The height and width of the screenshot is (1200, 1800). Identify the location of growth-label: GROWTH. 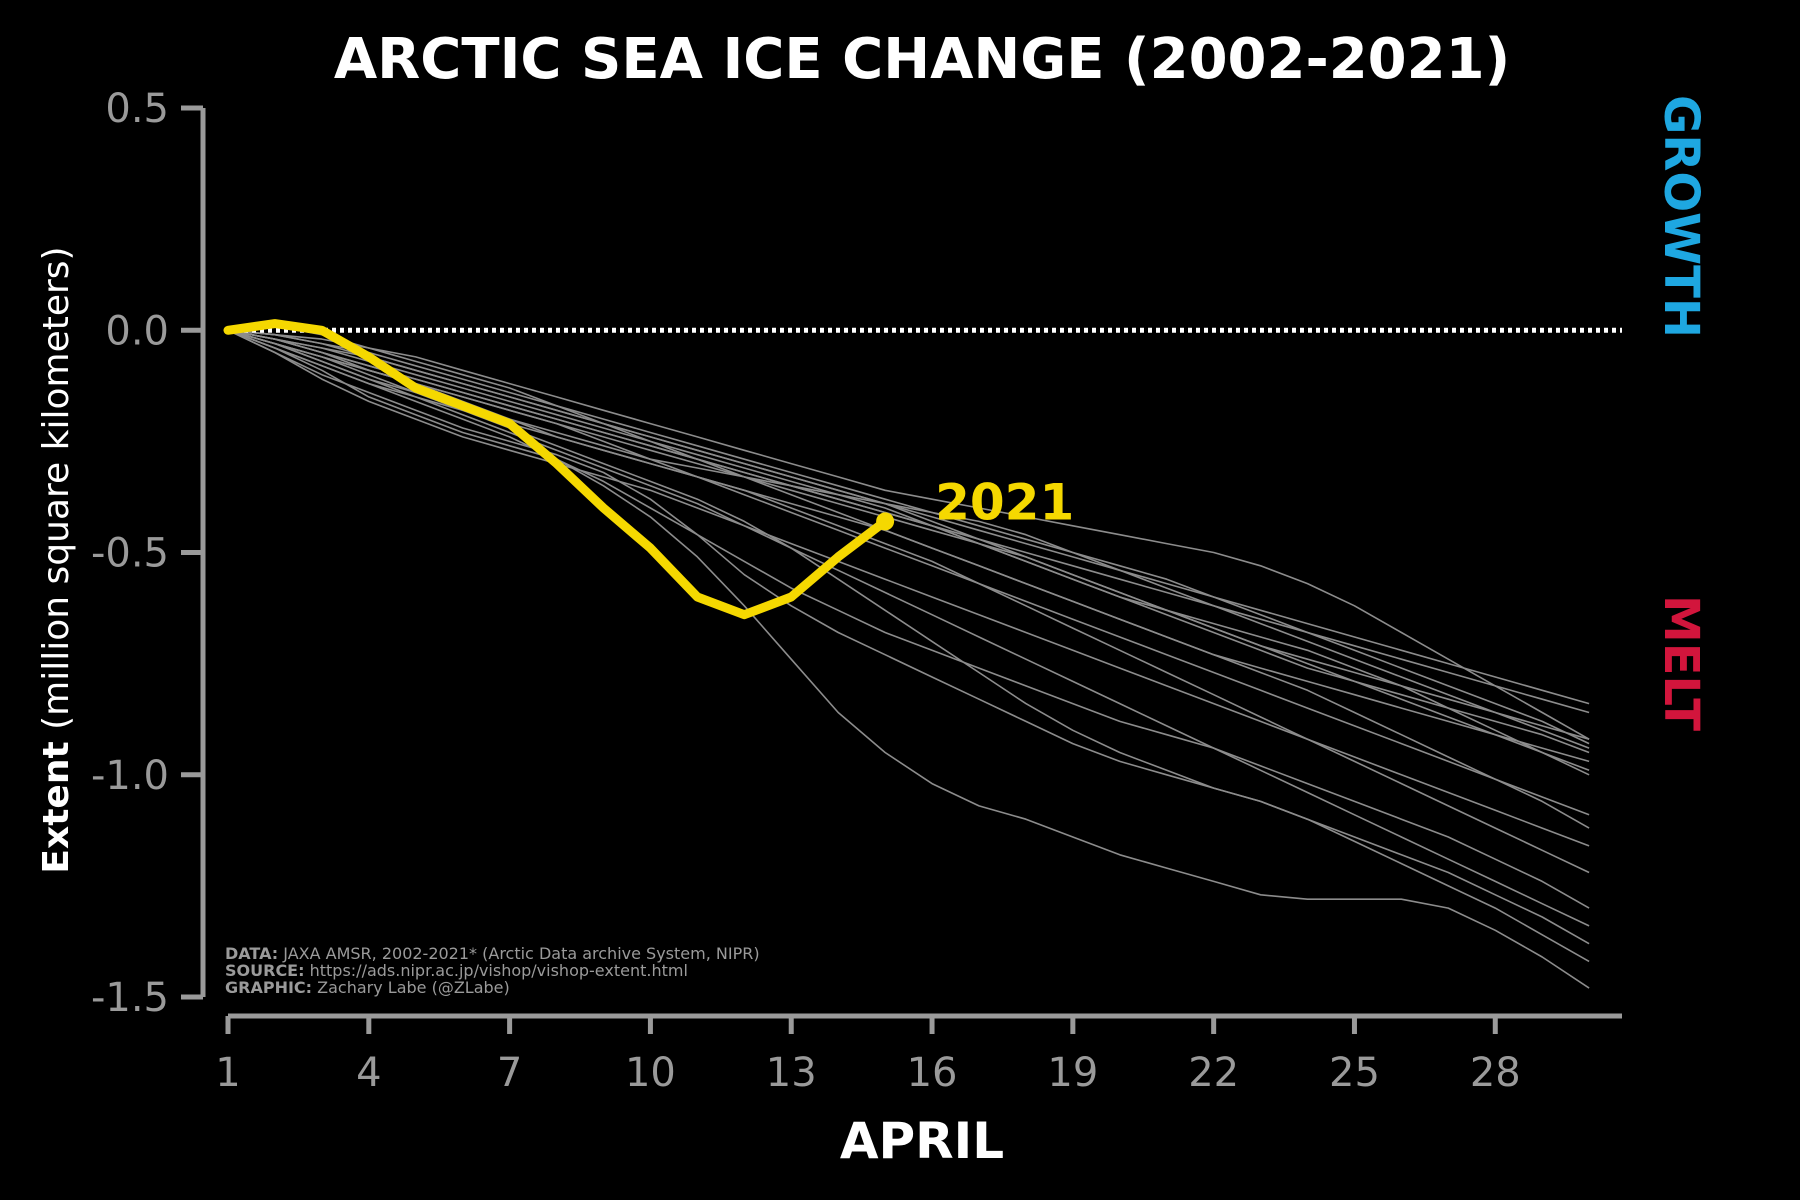
(1681, 216).